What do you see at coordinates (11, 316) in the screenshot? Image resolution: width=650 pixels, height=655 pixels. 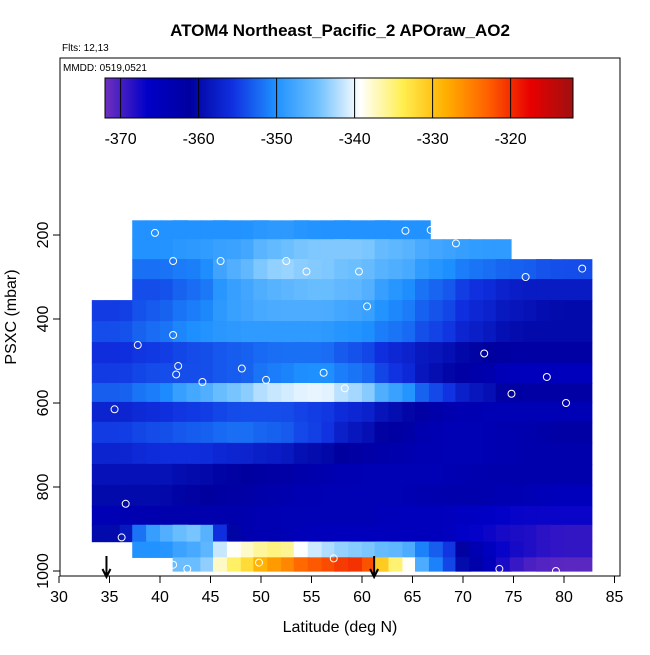 I see `y-axis-label: PSXC (mbar)` at bounding box center [11, 316].